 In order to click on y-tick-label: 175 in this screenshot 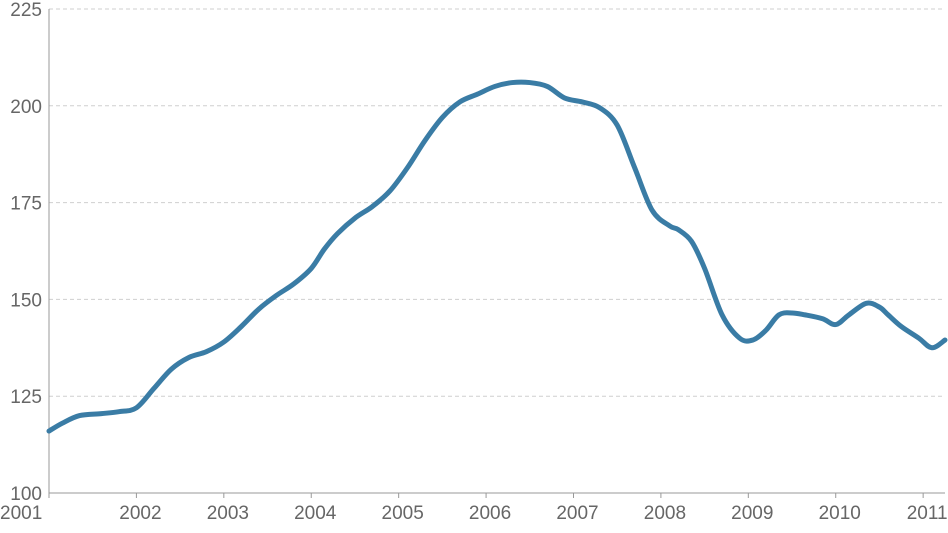, I will do `click(26, 204)`.